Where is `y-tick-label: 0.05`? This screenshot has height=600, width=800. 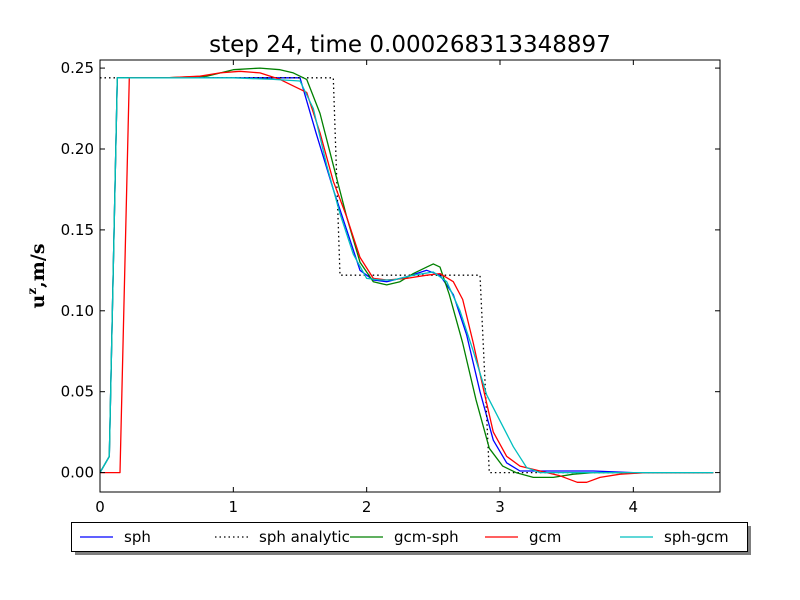 y-tick-label: 0.05 is located at coordinates (77, 392).